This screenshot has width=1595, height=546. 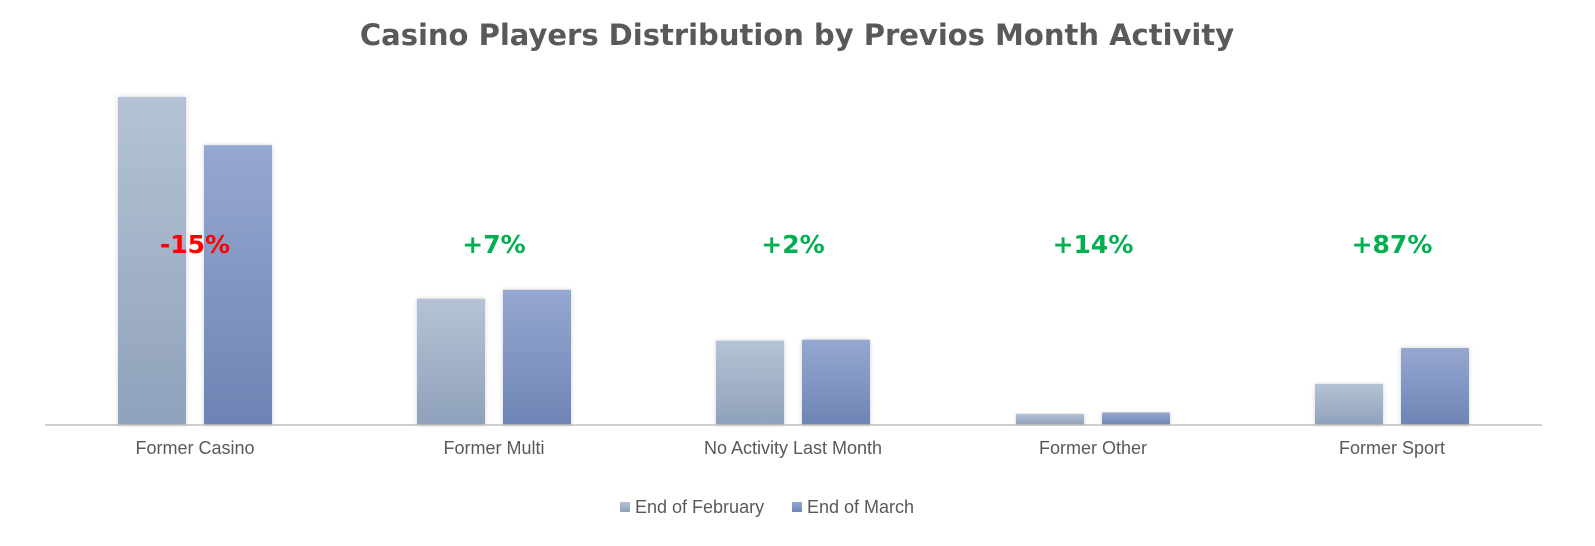 What do you see at coordinates (1392, 448) in the screenshot?
I see `category-label-4: Former Sport` at bounding box center [1392, 448].